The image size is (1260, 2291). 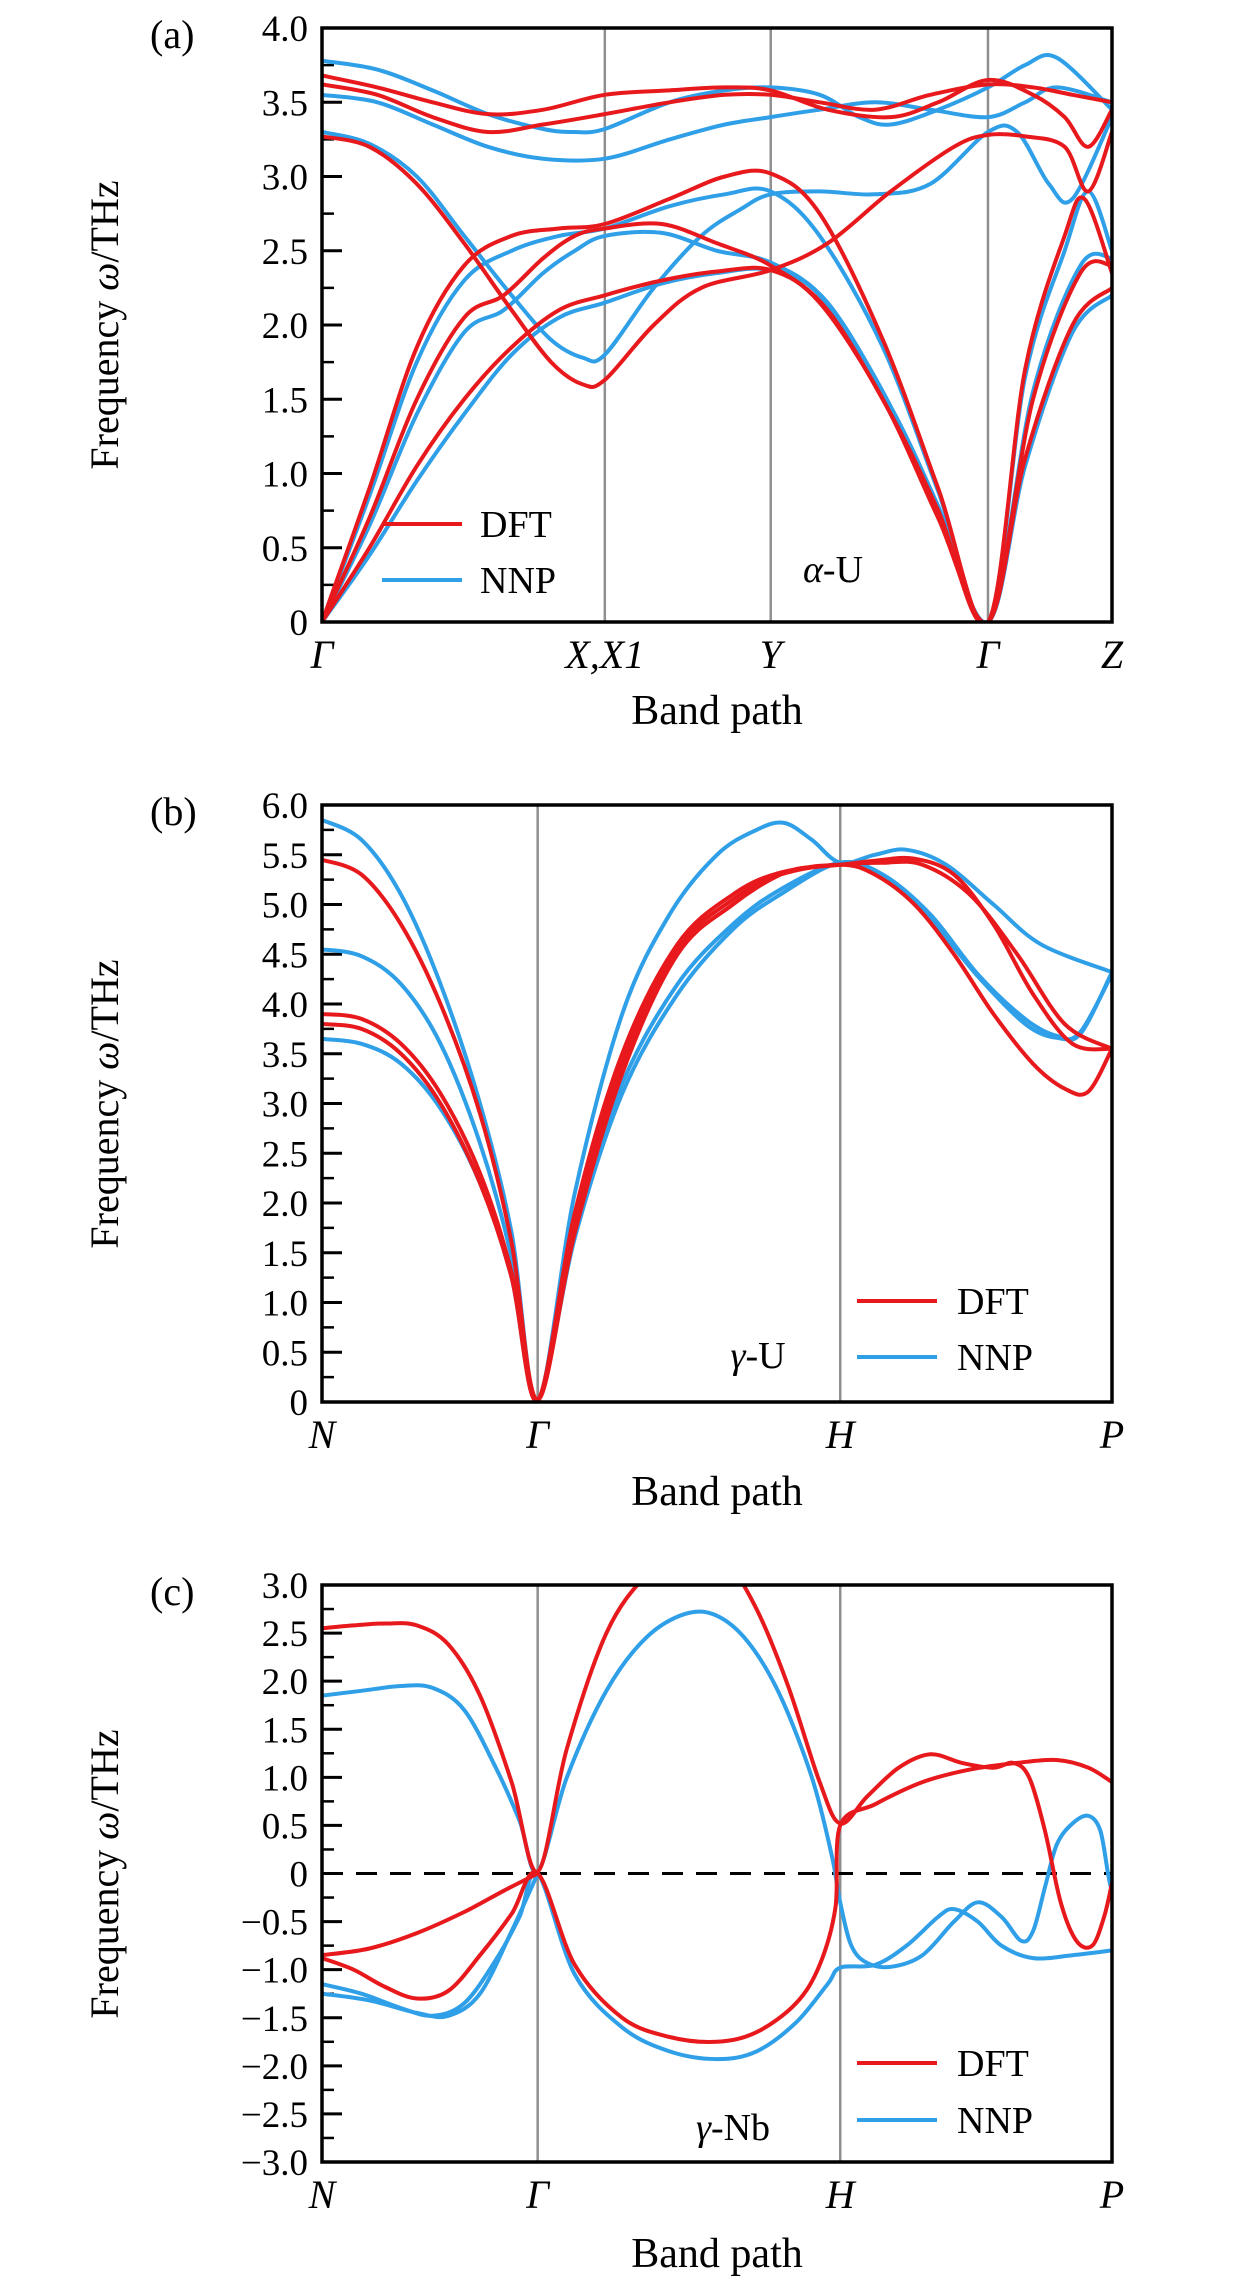 What do you see at coordinates (773, 654) in the screenshot?
I see `x-station-label: Y` at bounding box center [773, 654].